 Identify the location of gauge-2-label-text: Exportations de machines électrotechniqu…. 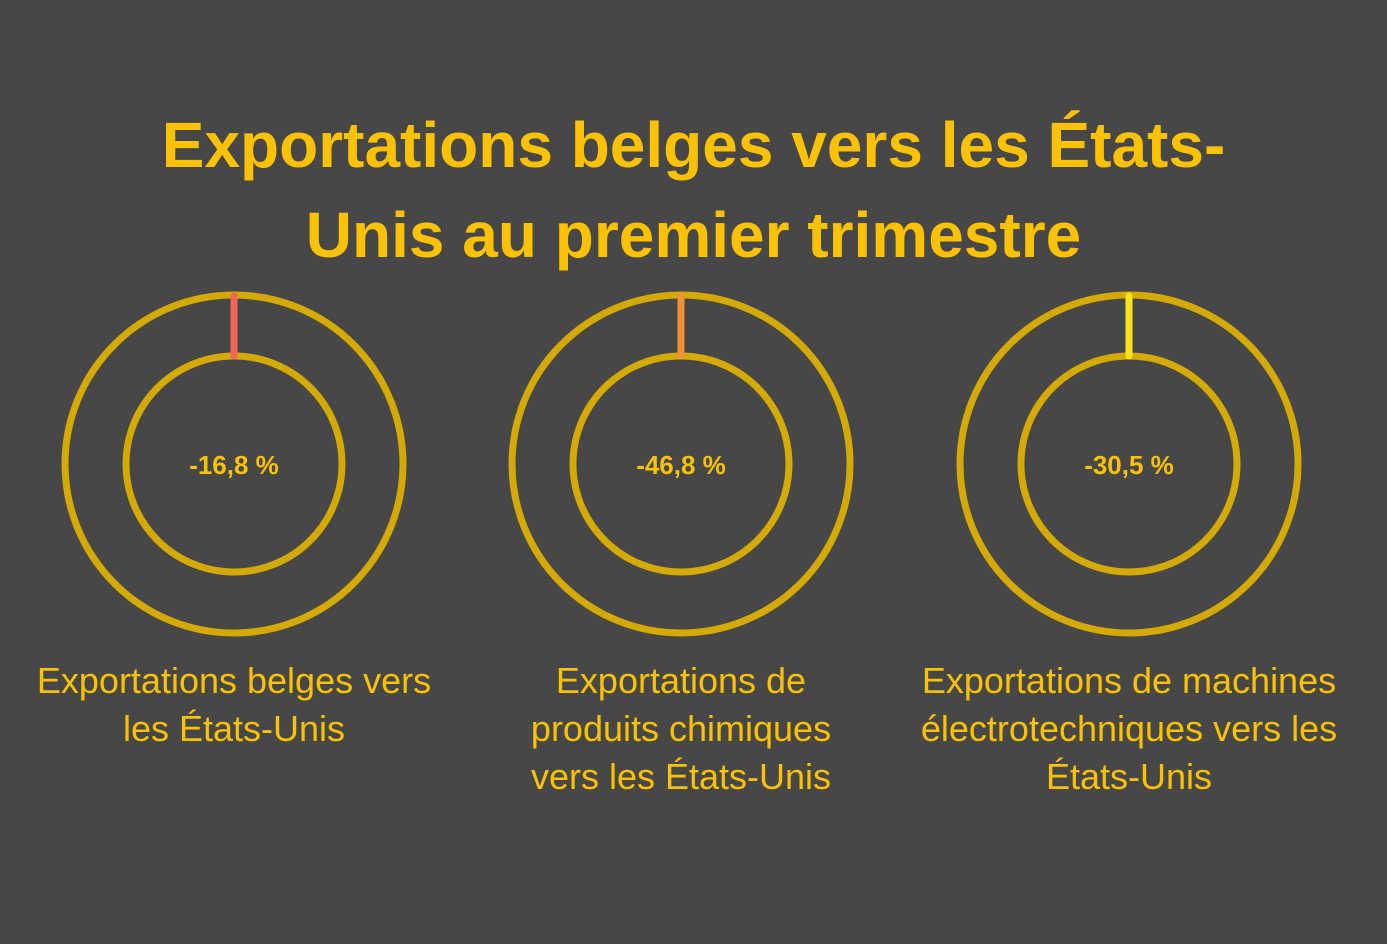
(1129, 728).